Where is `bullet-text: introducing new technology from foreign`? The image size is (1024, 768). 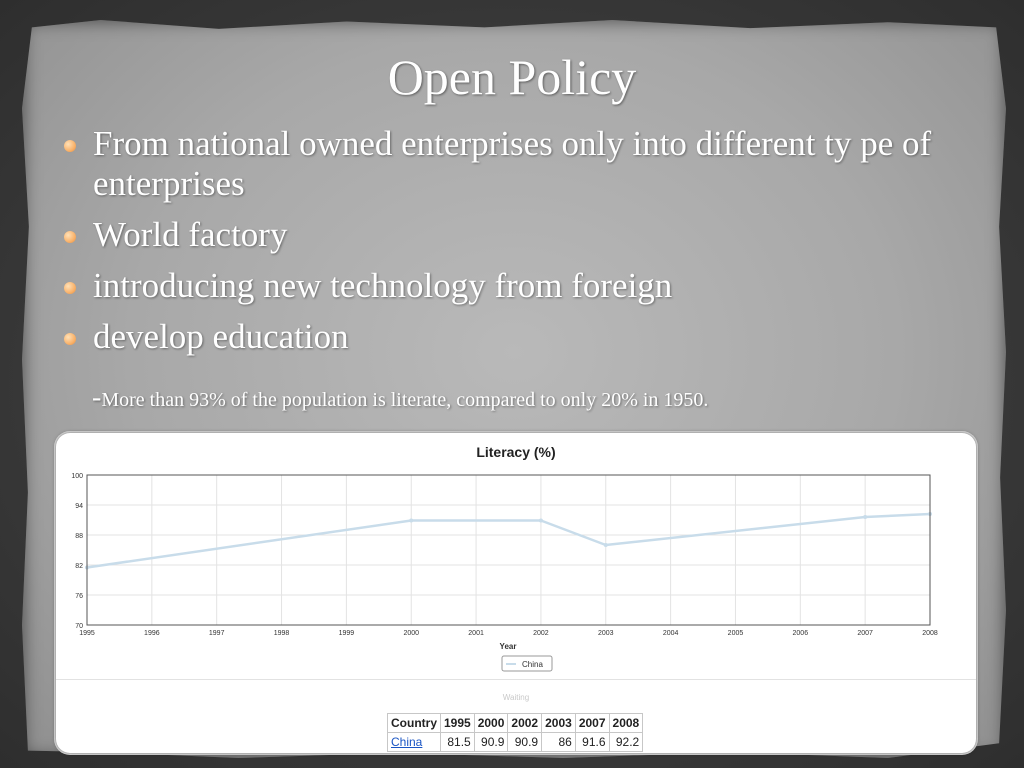 bullet-text: introducing new technology from foreign is located at coordinates (383, 285).